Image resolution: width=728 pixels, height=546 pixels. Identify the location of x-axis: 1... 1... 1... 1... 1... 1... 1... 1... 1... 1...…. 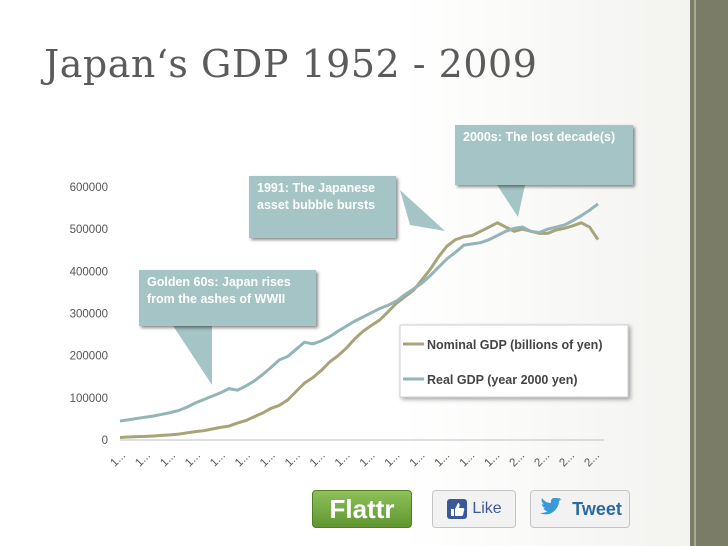
(355, 460).